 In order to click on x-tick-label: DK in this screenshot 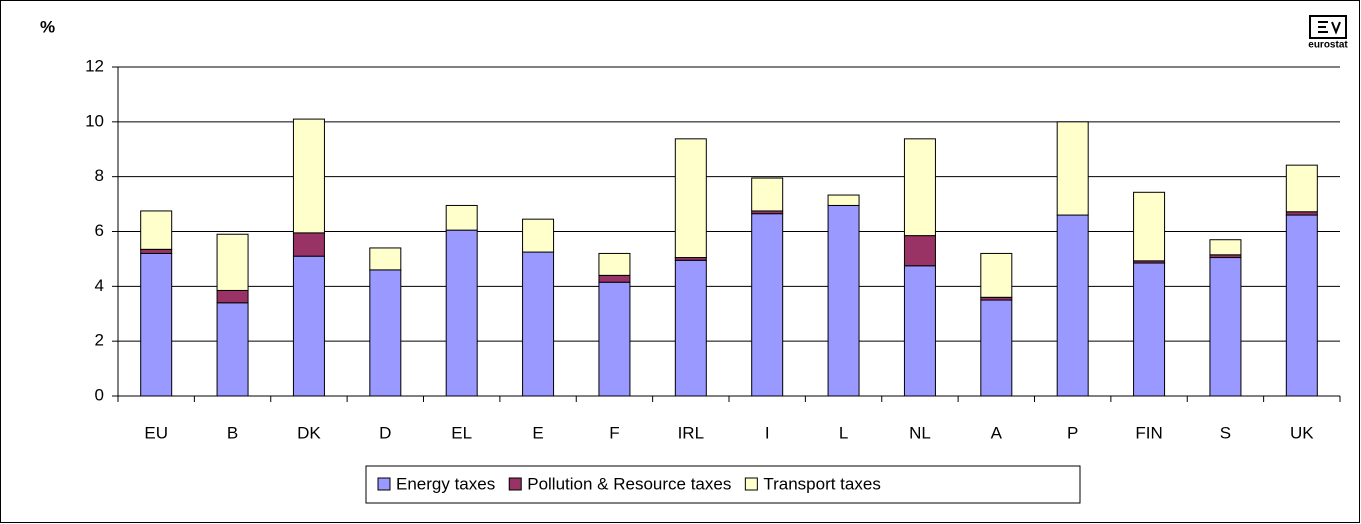, I will do `click(309, 432)`.